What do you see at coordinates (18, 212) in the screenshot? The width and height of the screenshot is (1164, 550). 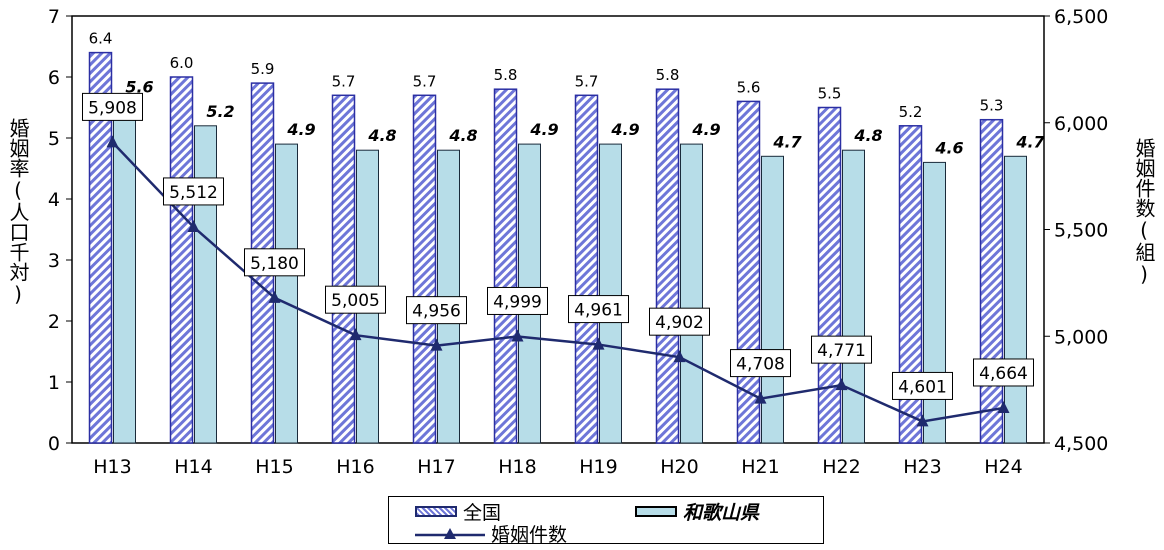 I see `left-axis-title: 婚姻率(人口千対)` at bounding box center [18, 212].